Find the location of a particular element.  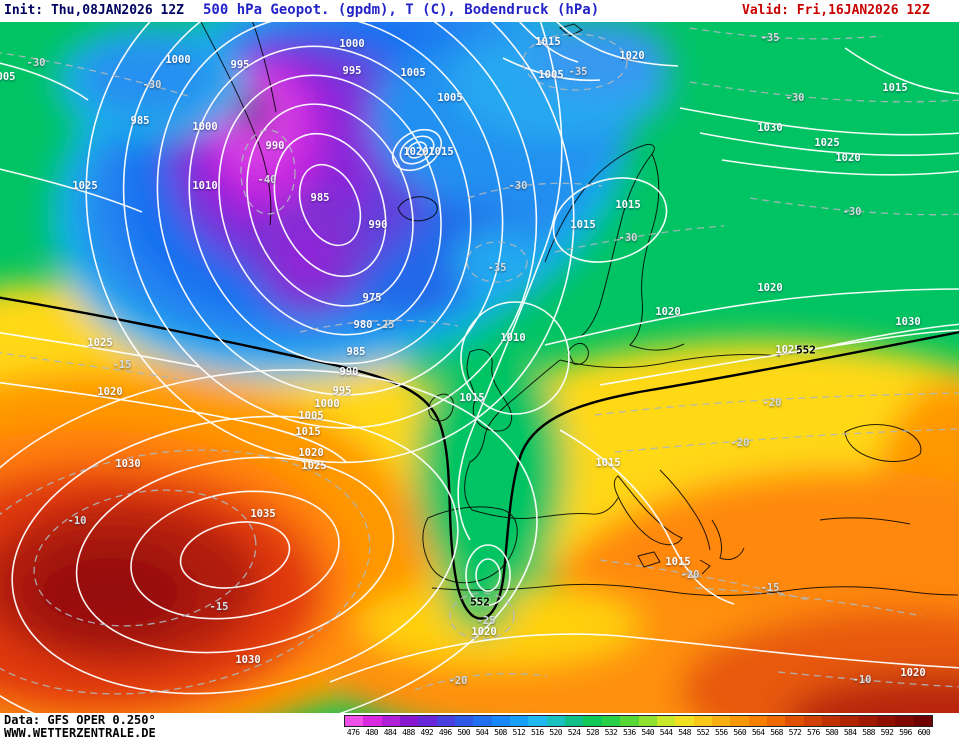

legend-value: 480 is located at coordinates (371, 732).